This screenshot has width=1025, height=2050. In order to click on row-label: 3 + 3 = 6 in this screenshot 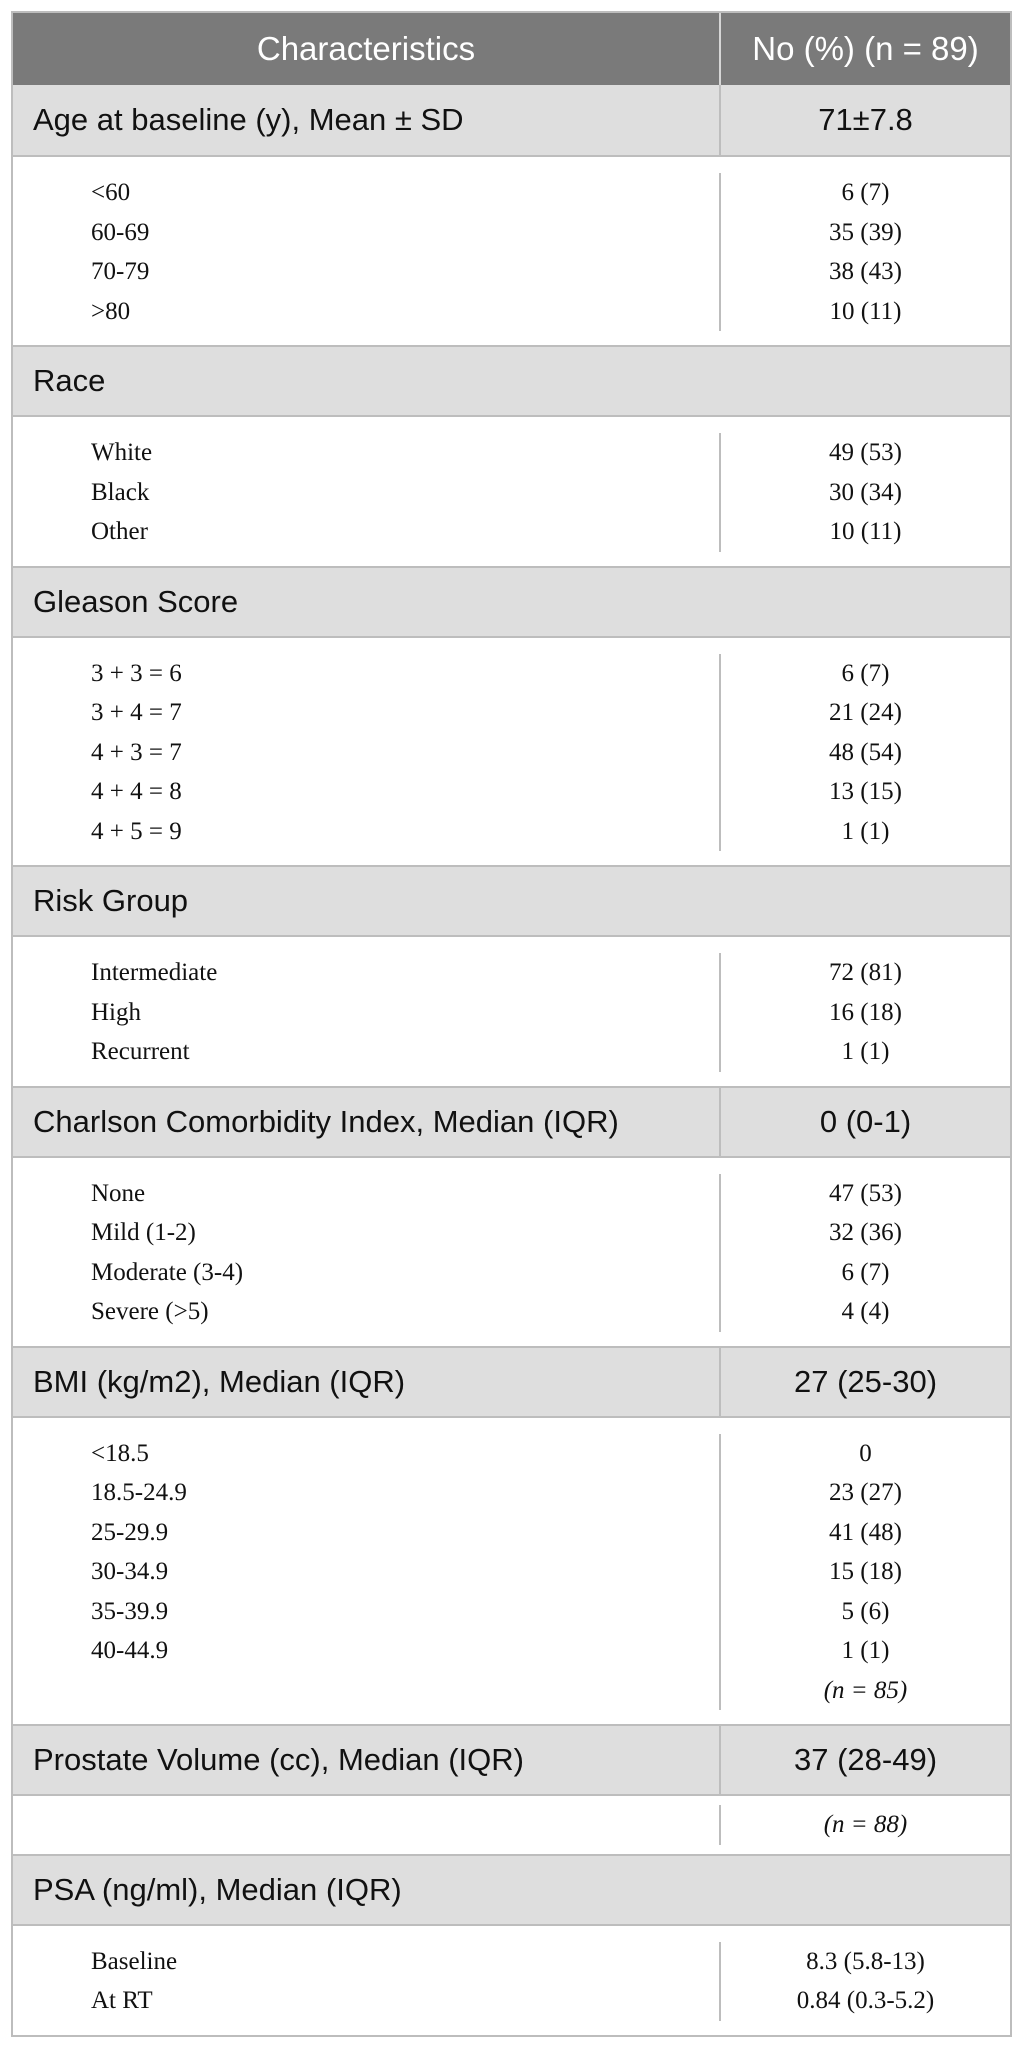, I will do `click(136, 673)`.